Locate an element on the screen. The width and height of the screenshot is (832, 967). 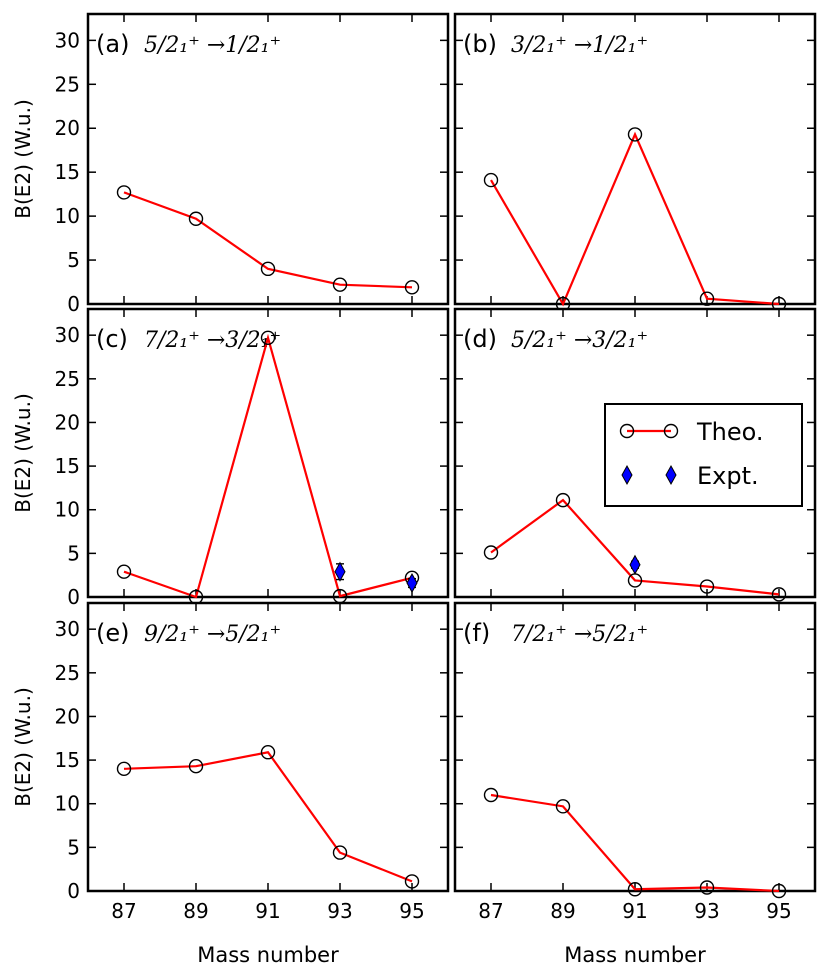
panel-transition: 5/2₁⁺ →3/2₁⁺ is located at coordinates (579, 340).